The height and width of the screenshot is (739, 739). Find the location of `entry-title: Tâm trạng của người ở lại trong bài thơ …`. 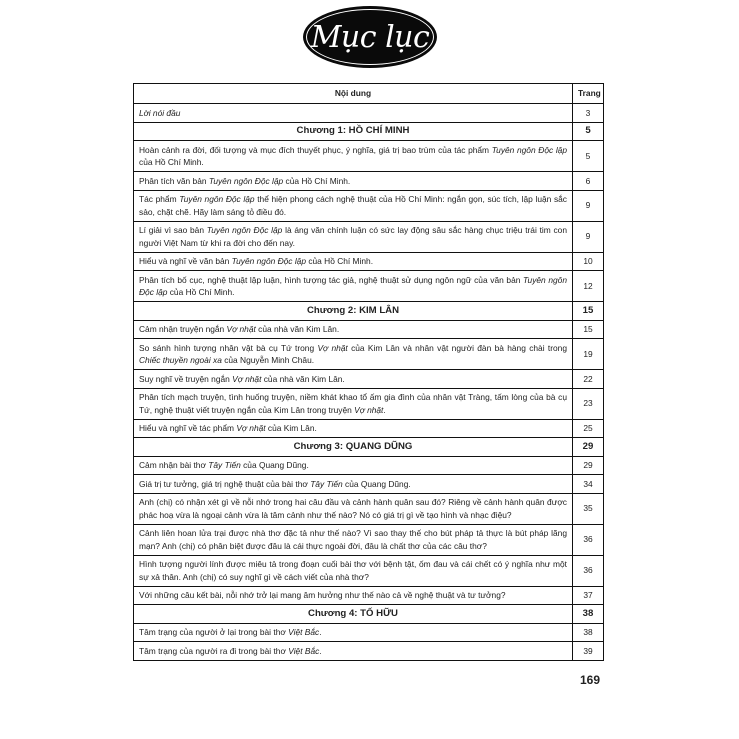

entry-title: Tâm trạng của người ở lại trong bài thơ … is located at coordinates (353, 632).